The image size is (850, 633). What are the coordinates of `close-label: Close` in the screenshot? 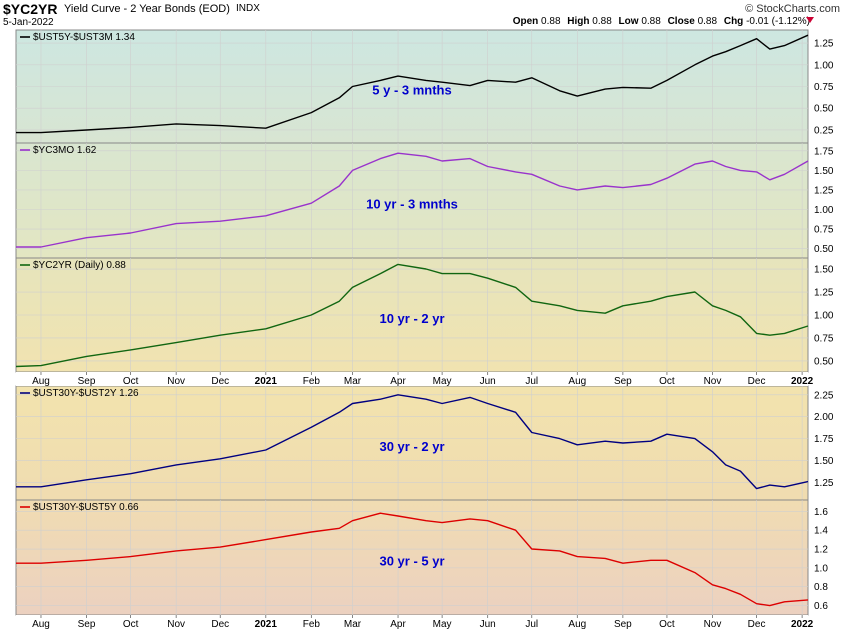 It's located at (681, 21).